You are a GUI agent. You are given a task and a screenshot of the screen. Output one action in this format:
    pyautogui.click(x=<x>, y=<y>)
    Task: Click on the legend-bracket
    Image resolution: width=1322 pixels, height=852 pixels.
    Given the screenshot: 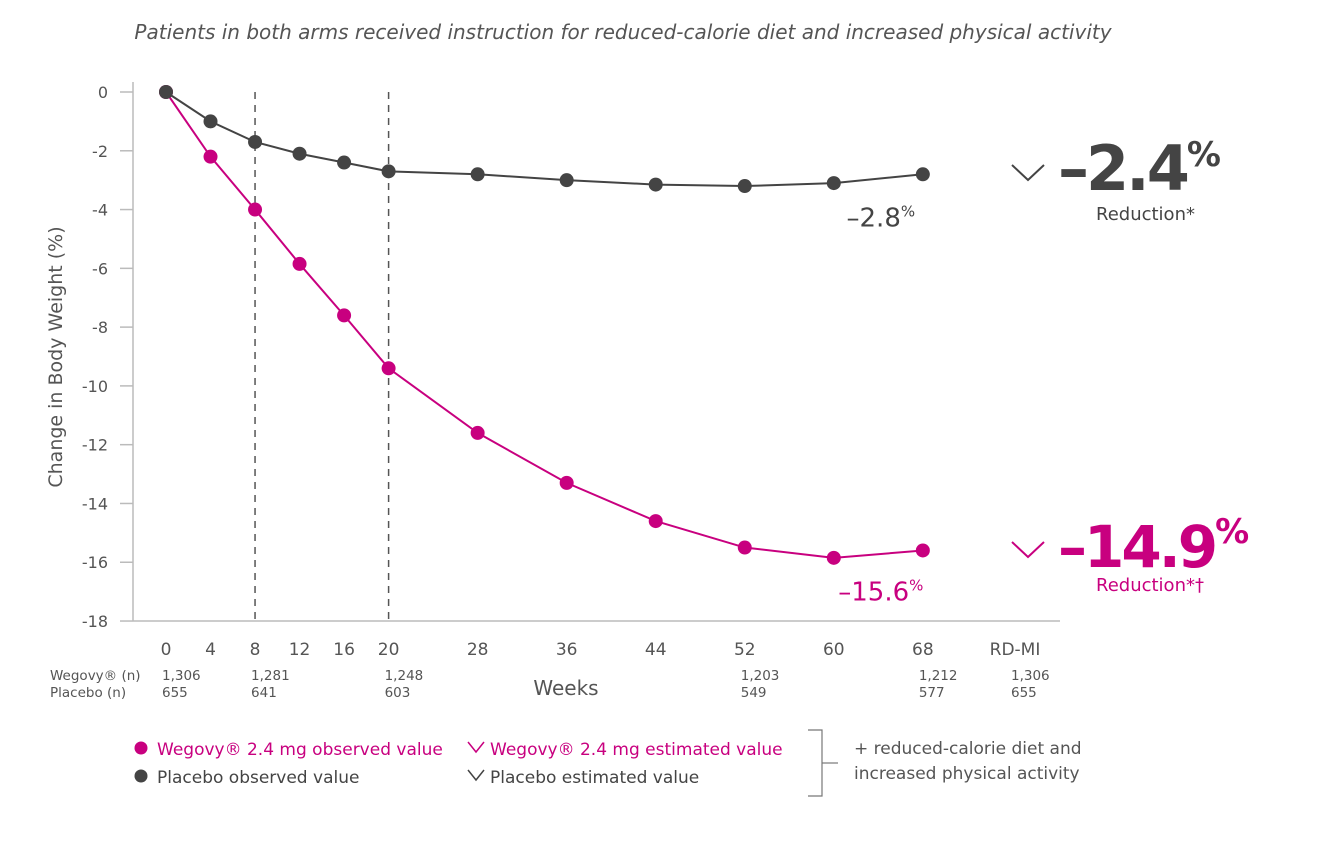 What is the action you would take?
    pyautogui.click(x=815, y=763)
    